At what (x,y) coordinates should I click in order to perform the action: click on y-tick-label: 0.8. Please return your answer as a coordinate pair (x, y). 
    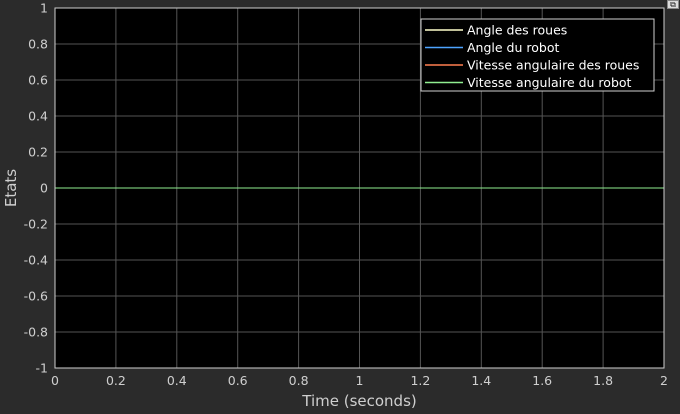
    Looking at the image, I should click on (38, 44).